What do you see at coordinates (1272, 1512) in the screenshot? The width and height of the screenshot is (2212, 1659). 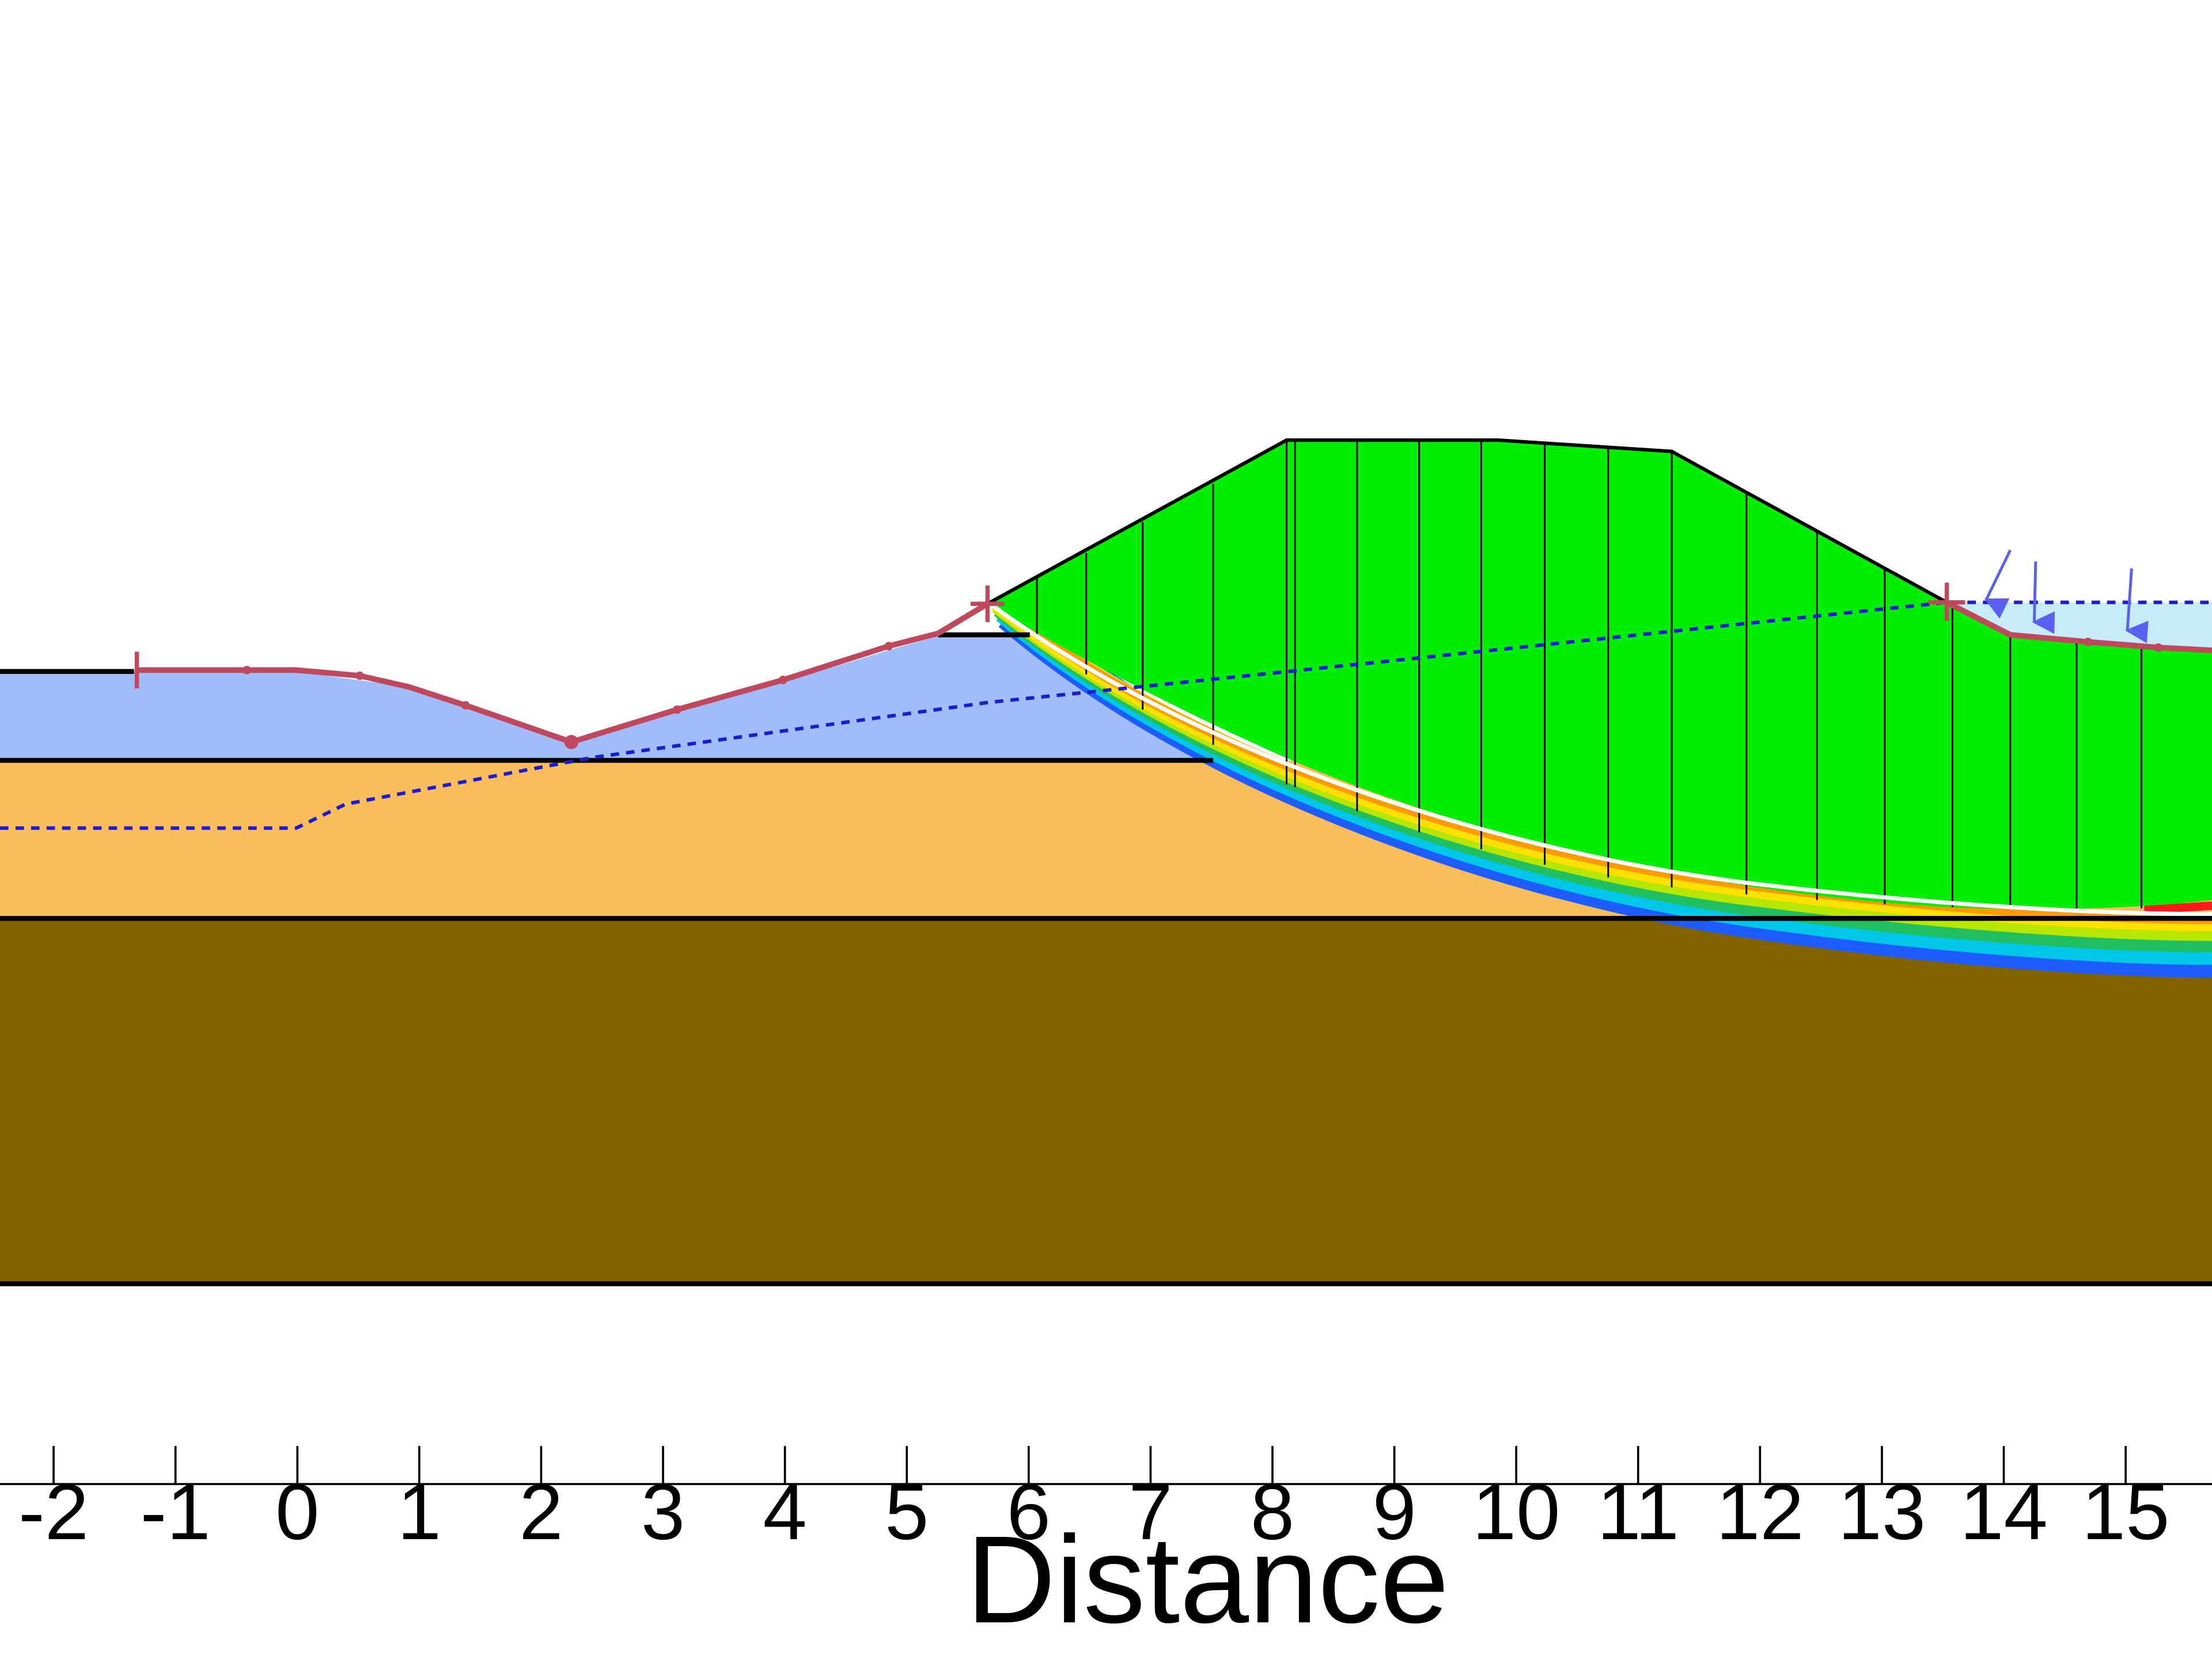 I see `tick-label: 8` at bounding box center [1272, 1512].